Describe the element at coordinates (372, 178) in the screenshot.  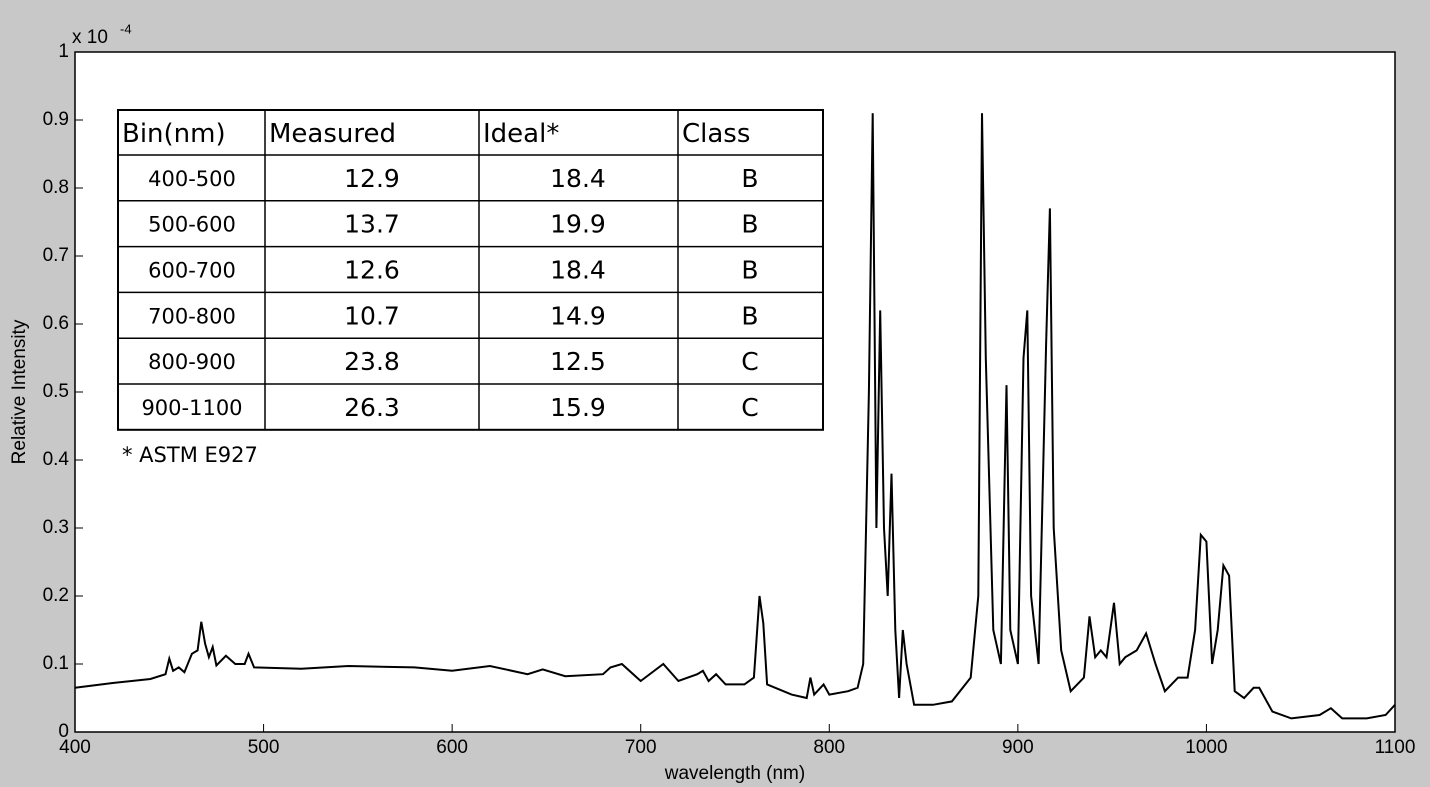
I see `table-cell: 12.9` at that location.